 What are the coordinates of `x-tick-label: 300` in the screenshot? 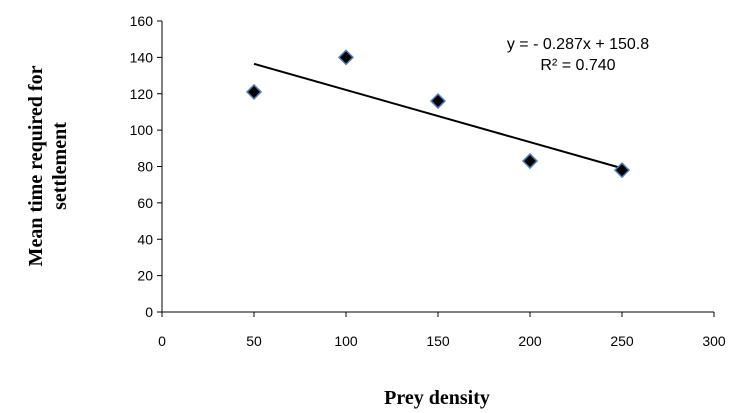 It's located at (714, 341).